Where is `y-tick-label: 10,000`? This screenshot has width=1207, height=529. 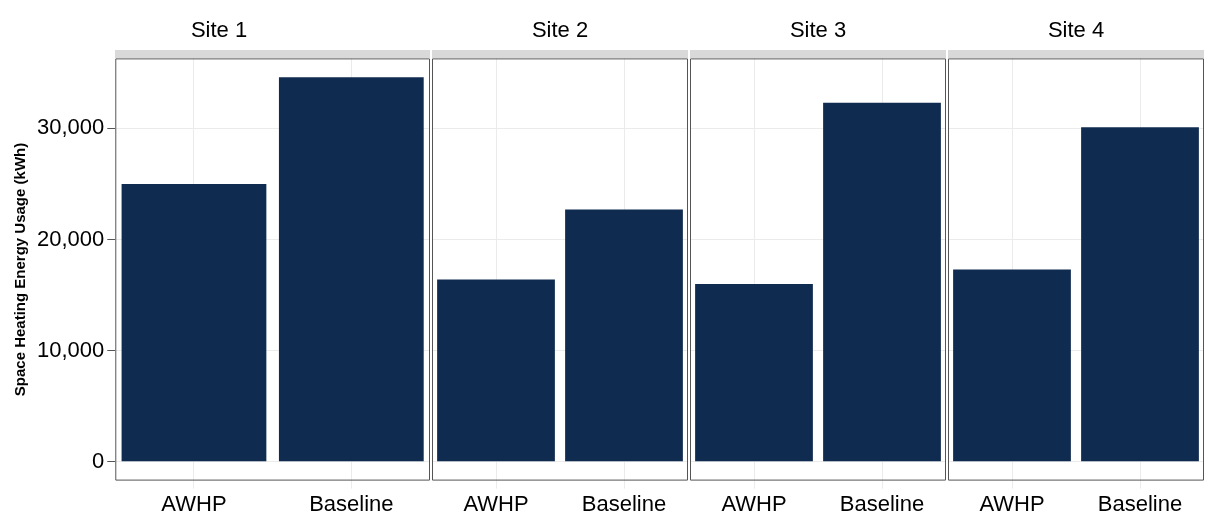
y-tick-label: 10,000 is located at coordinates (70, 349).